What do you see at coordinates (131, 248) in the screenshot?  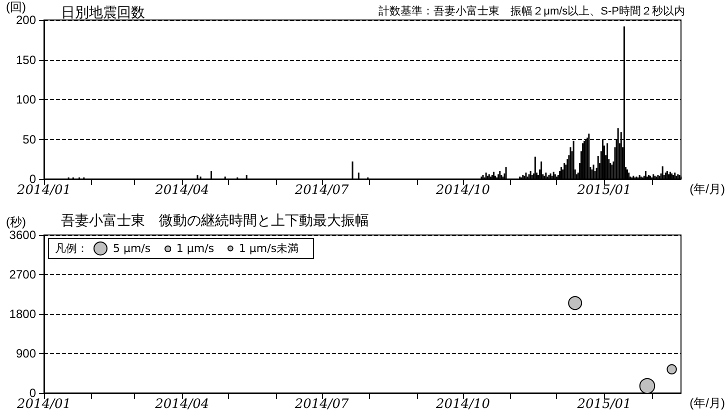 I see `legend-label: 5 μm/s` at bounding box center [131, 248].